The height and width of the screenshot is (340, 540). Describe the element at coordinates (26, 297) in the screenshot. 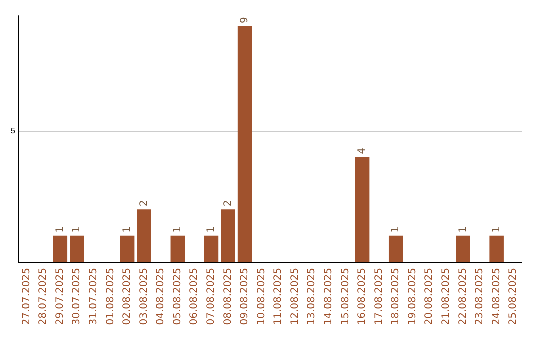

I see `x-tick-label: 27.07.2025` at that location.